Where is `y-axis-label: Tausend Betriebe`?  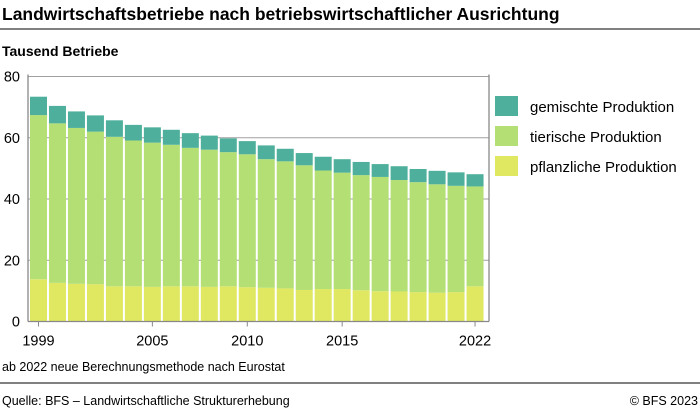 y-axis-label: Tausend Betriebe is located at coordinates (60, 51).